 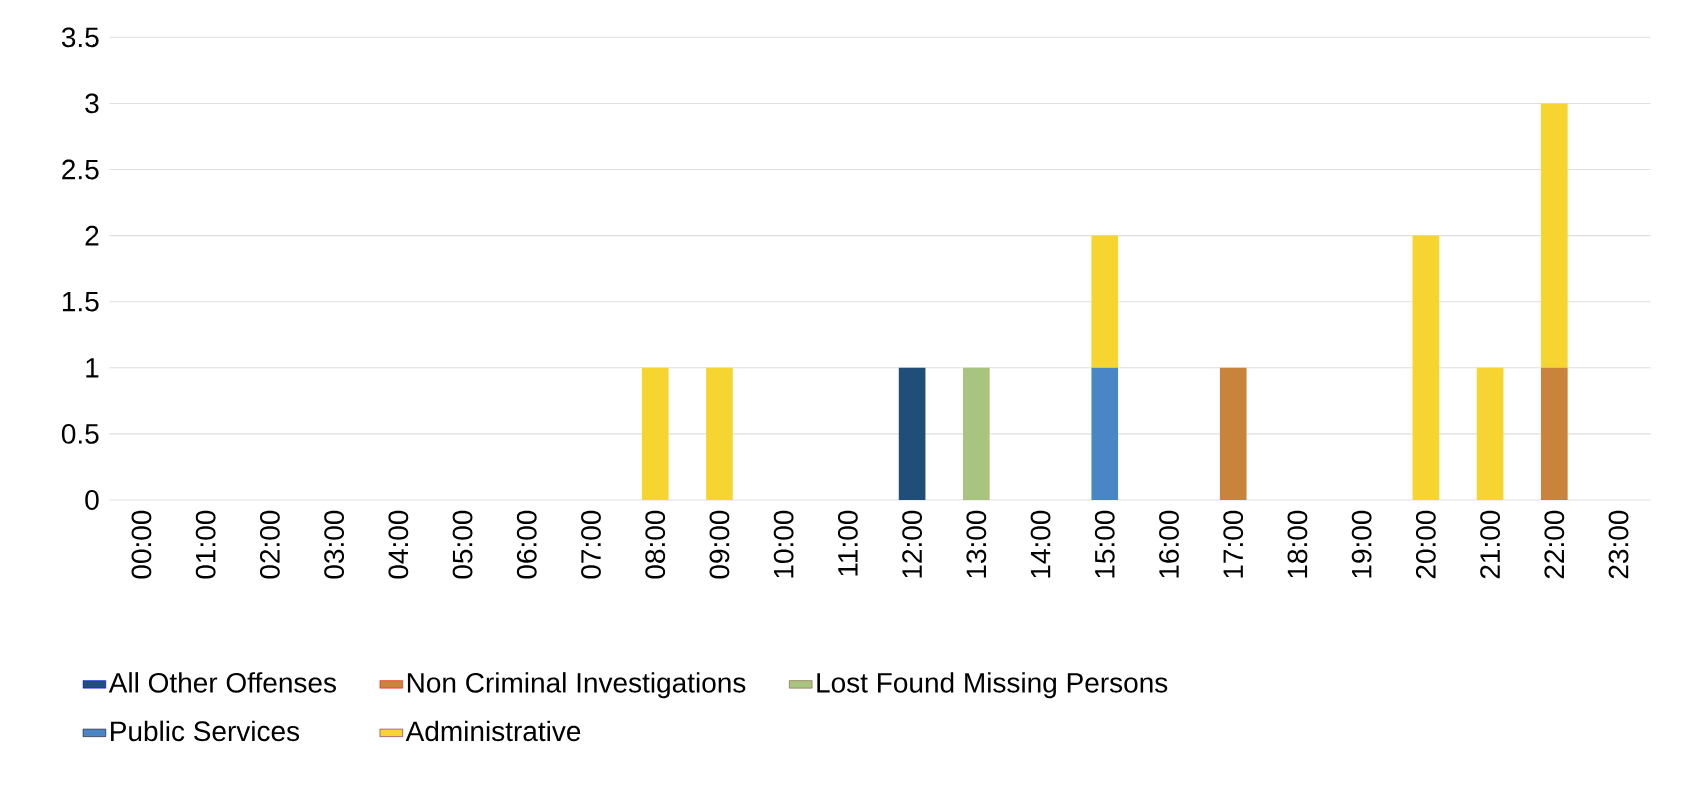 What do you see at coordinates (269, 544) in the screenshot?
I see `x-tick-label: 02:00` at bounding box center [269, 544].